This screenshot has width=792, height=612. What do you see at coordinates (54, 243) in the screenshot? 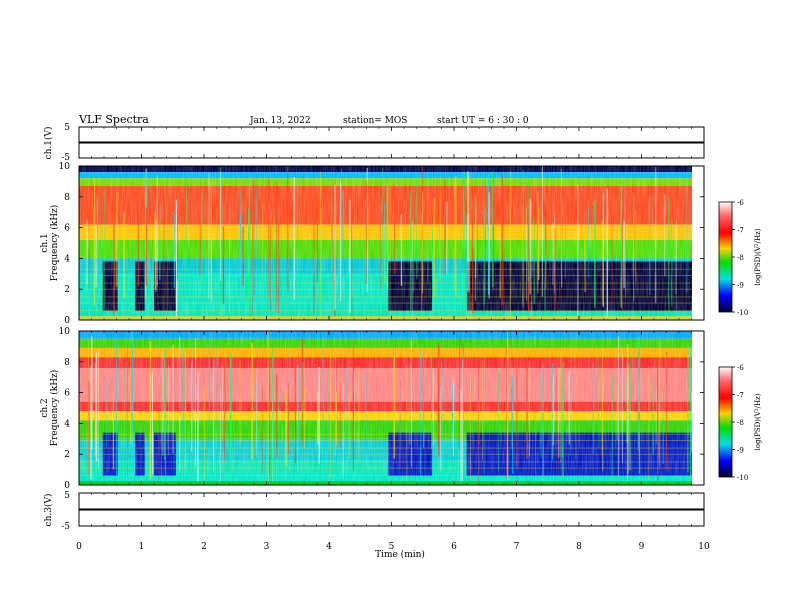
I see `ch1-spectrogram-ylabel: Frequency (kHz)` at bounding box center [54, 243].